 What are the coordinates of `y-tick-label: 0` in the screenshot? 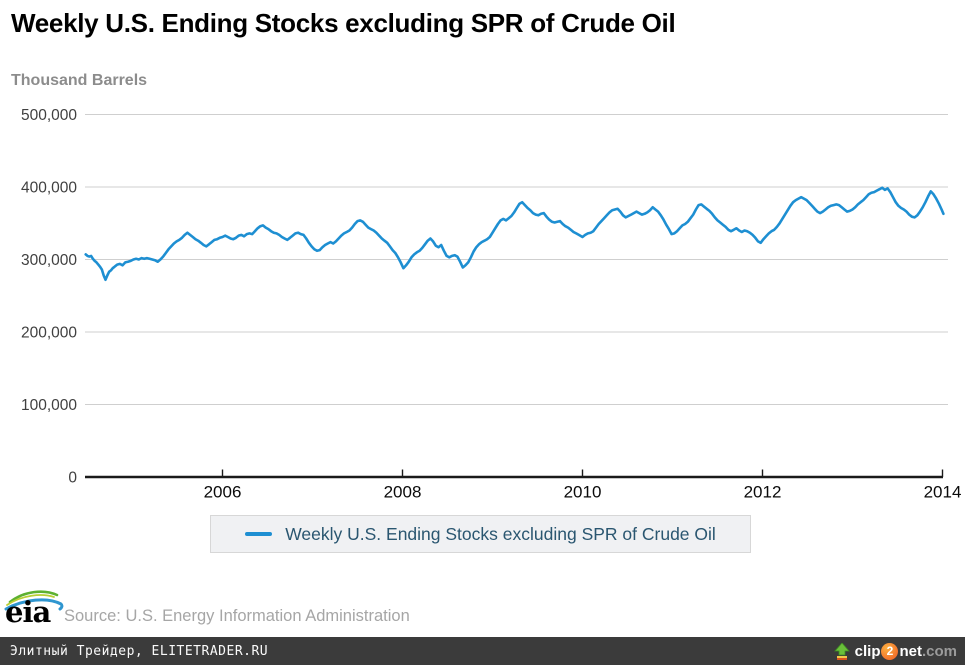 It's located at (72, 478).